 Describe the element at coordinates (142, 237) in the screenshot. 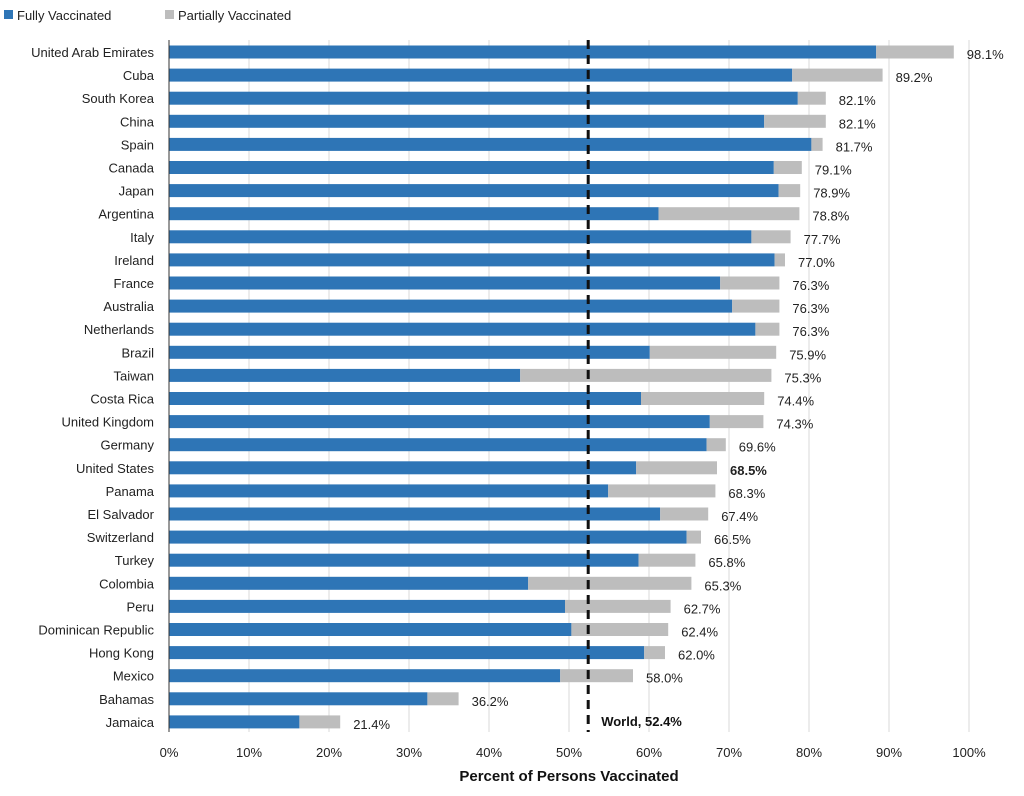

I see `category-label: Italy` at that location.